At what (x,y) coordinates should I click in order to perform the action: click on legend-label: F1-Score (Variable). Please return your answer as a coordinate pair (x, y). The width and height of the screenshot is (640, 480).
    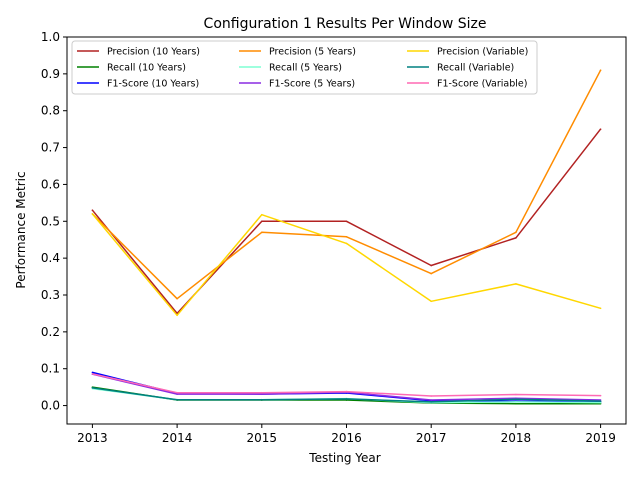
    Looking at the image, I should click on (482, 84).